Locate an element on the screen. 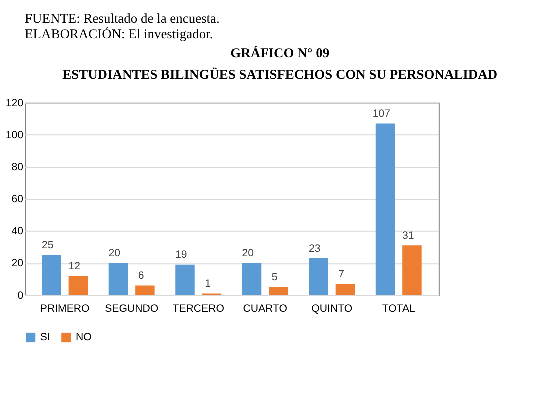 This screenshot has width=540, height=396. data-label: 107 is located at coordinates (381, 114).